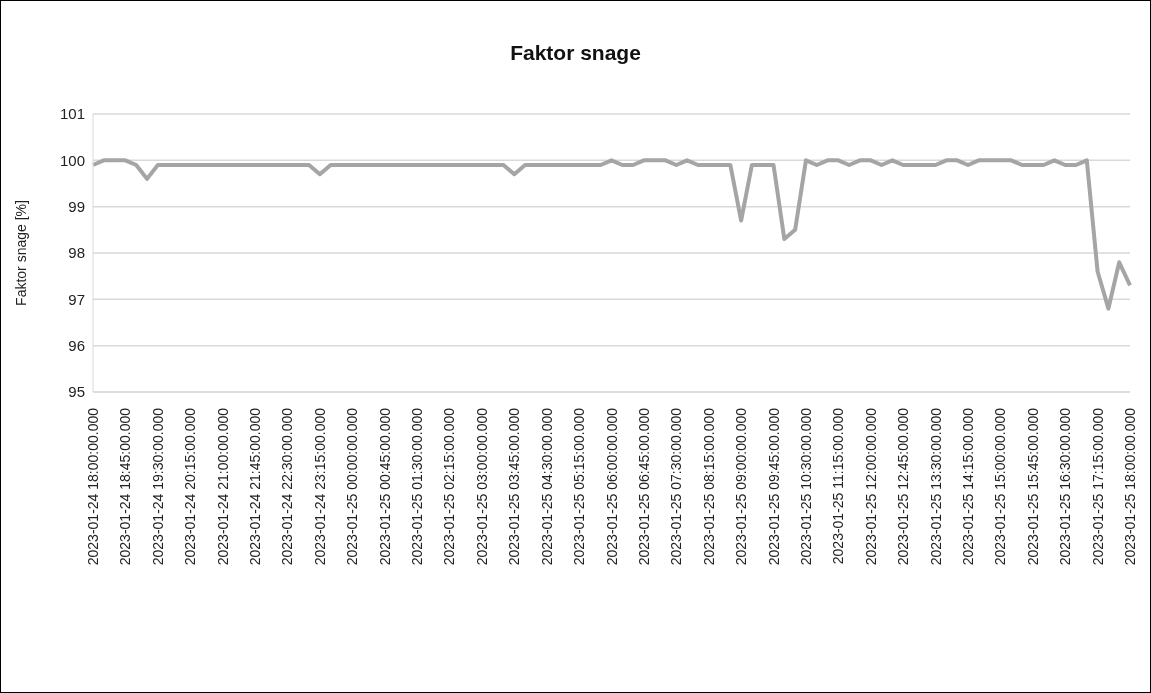 This screenshot has height=693, width=1151. Describe the element at coordinates (514, 486) in the screenshot. I see `x-tick-label: 2023-01-25 03:45:00.000` at that location.